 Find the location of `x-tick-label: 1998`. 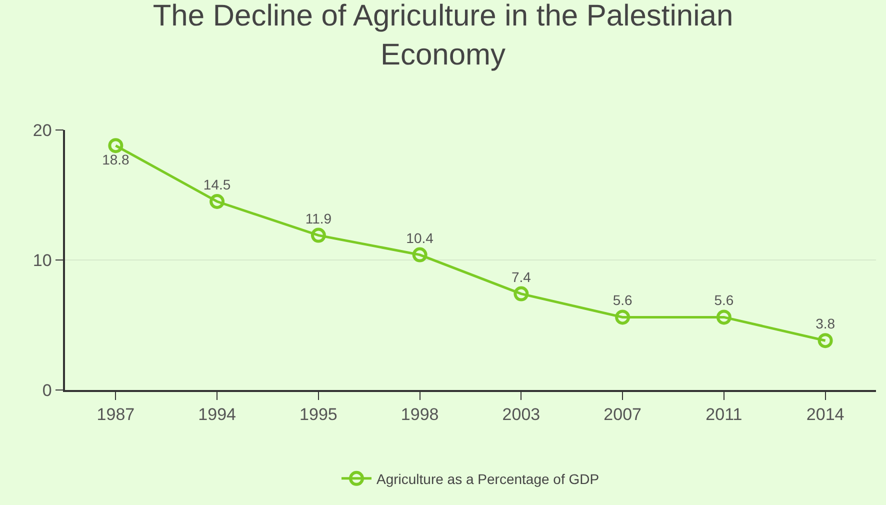

x-tick-label: 1998 is located at coordinates (419, 414).